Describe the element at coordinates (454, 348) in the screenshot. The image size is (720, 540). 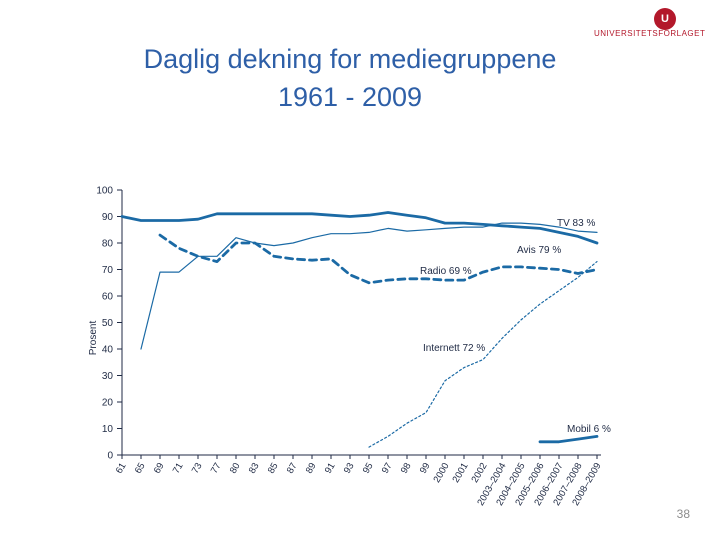
I see `series-label: Internett 72 %` at that location.